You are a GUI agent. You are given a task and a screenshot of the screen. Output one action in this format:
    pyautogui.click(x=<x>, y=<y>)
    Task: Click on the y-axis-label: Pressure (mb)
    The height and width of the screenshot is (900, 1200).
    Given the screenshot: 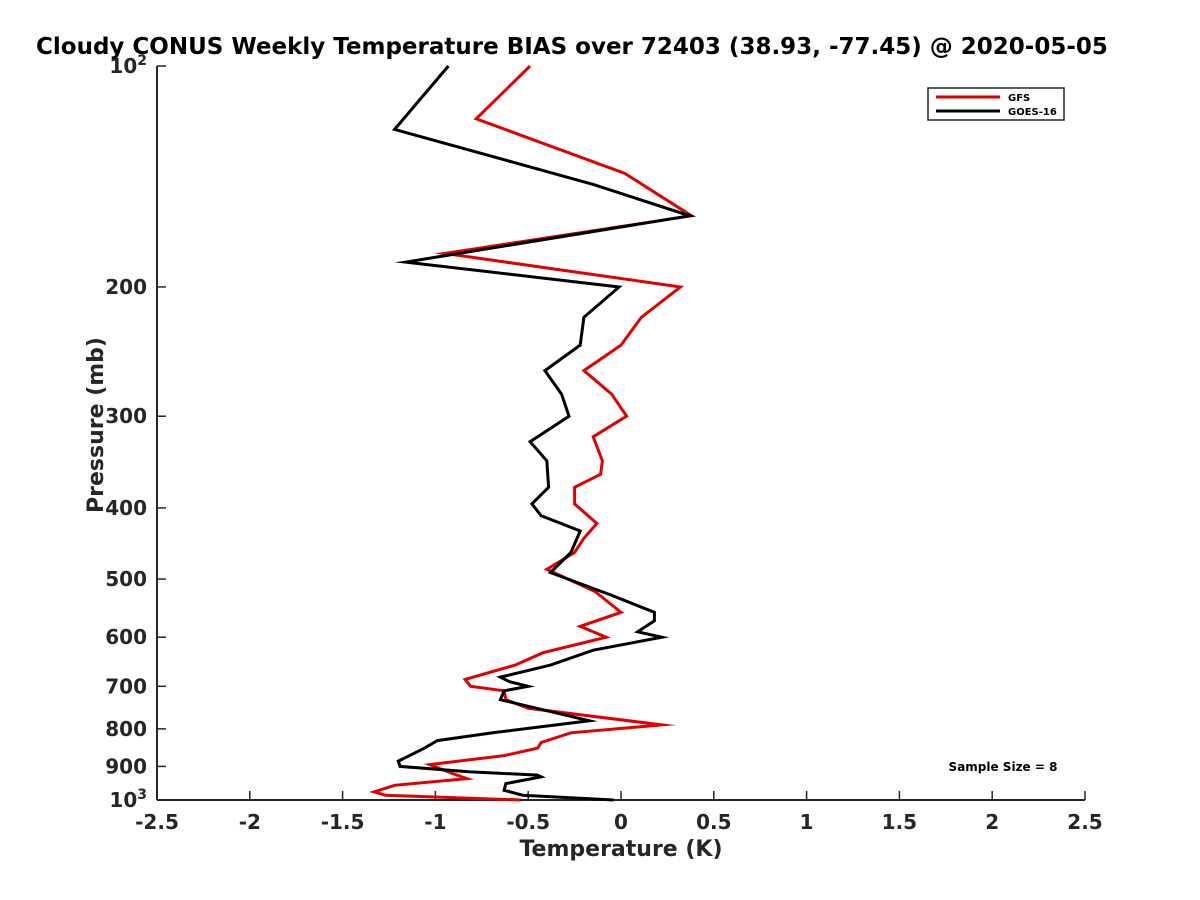 What is the action you would take?
    pyautogui.click(x=96, y=425)
    